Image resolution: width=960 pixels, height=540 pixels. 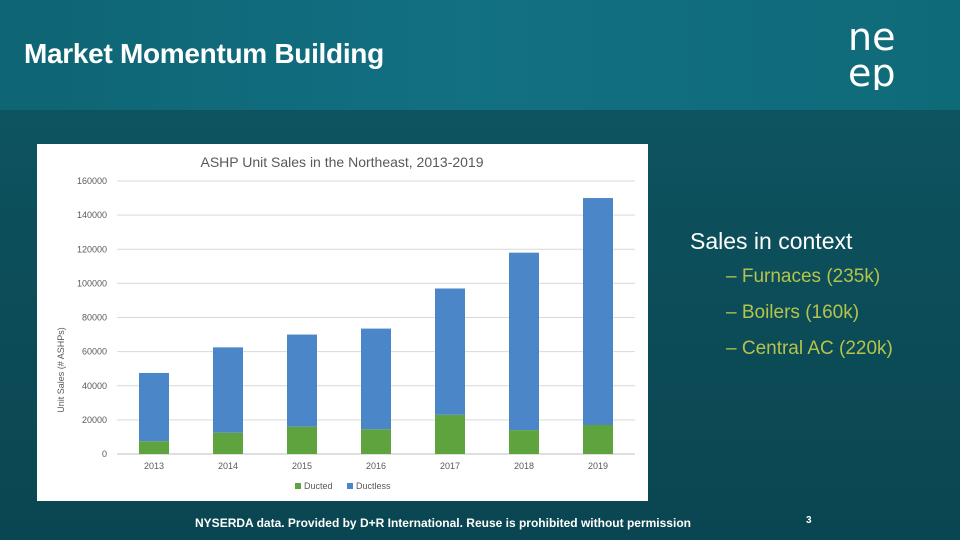 What do you see at coordinates (94, 420) in the screenshot?
I see `y-tick-label: 20000` at bounding box center [94, 420].